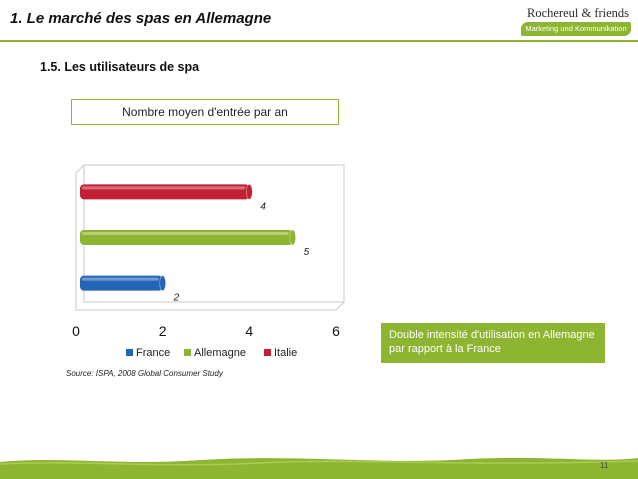 The width and height of the screenshot is (638, 479). I want to click on chart-frame, so click(210, 237).